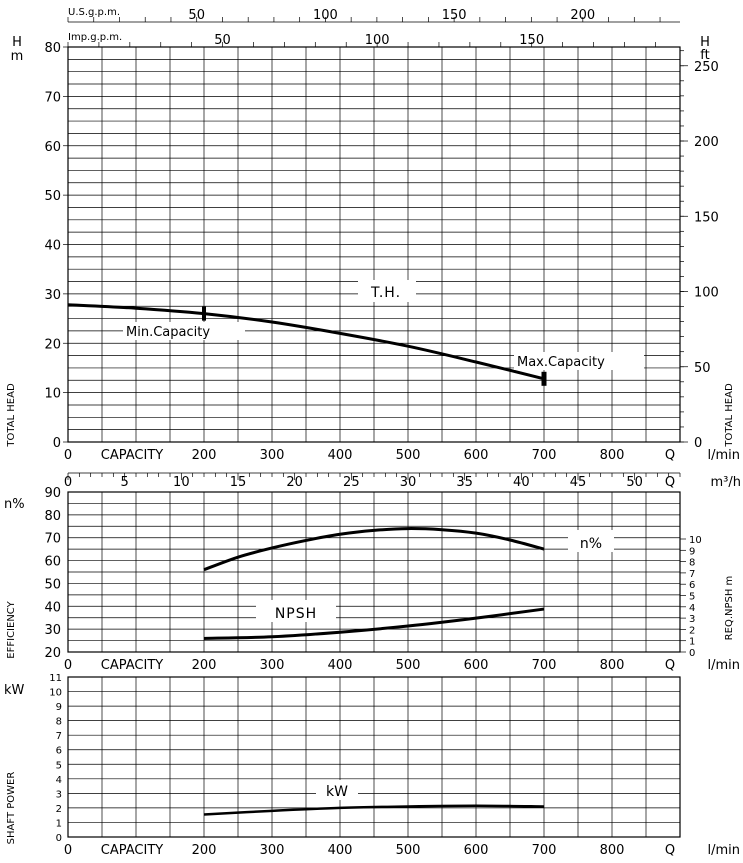 The height and width of the screenshot is (863, 743). I want to click on m3h-tick-label: 20, so click(294, 482).